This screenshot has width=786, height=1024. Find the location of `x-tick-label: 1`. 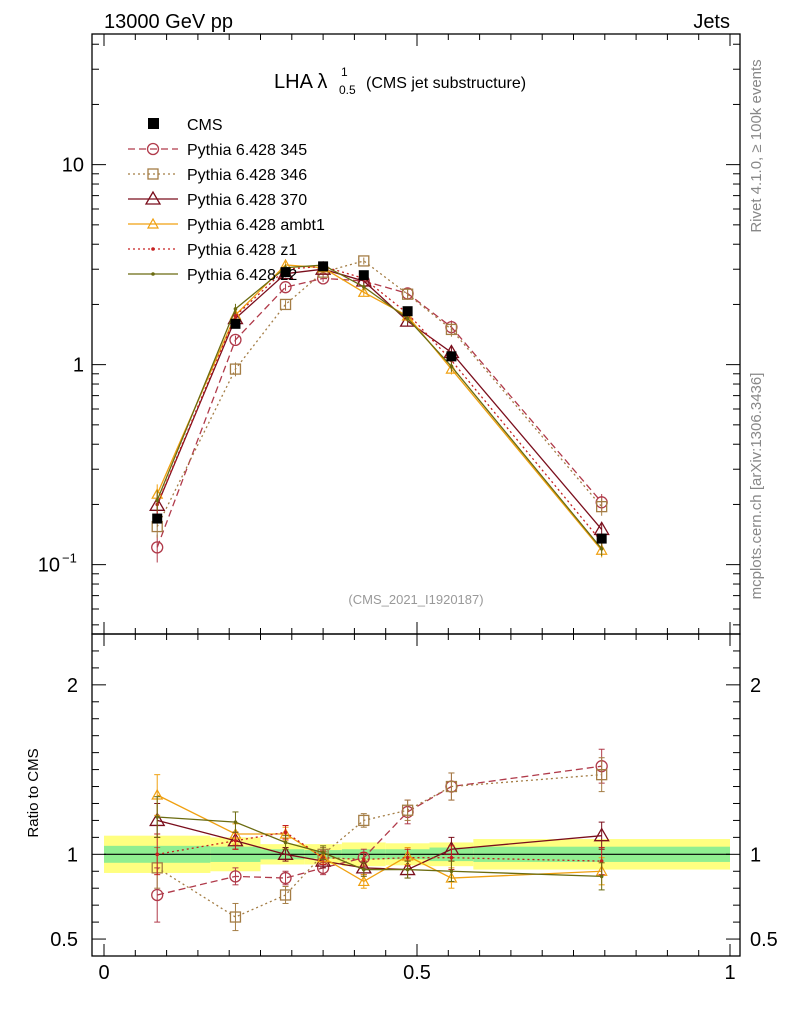

x-tick-label: 1 is located at coordinates (729, 973).